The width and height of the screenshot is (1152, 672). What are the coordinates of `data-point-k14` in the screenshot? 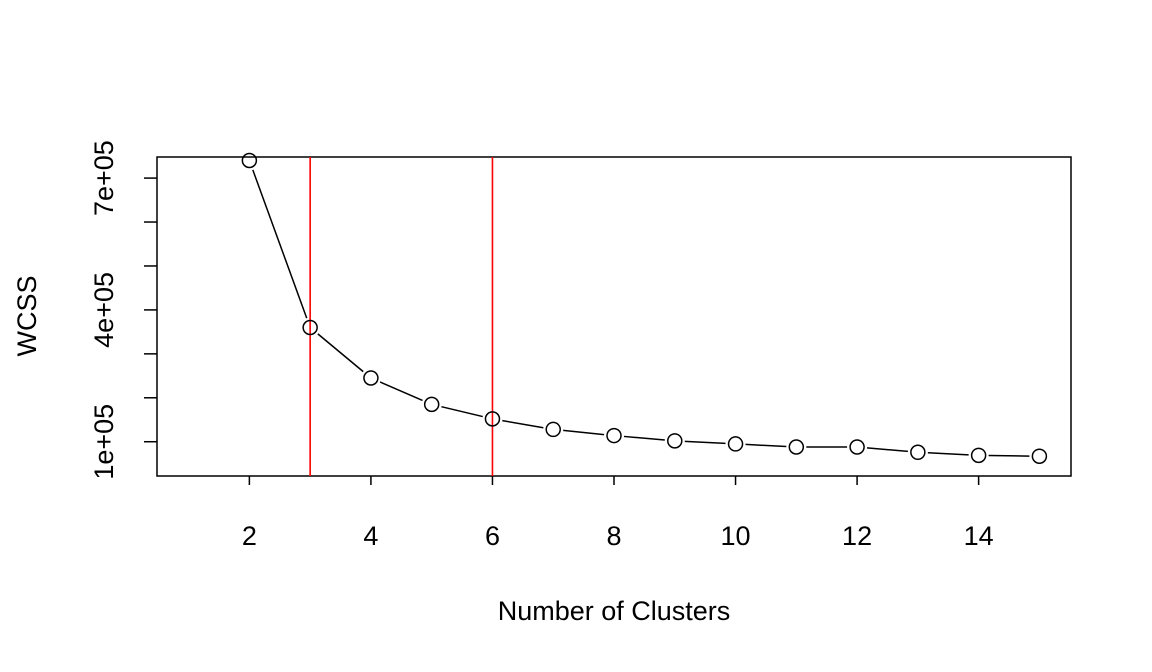 It's located at (978, 455).